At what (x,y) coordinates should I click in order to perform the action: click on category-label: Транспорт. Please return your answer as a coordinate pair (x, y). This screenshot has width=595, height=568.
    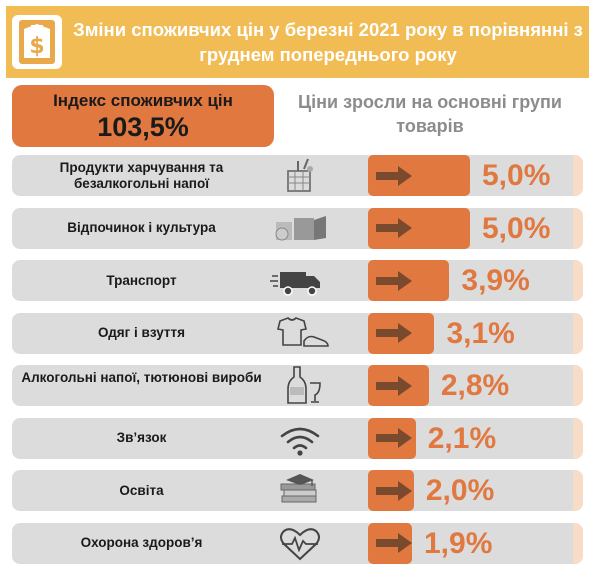
    Looking at the image, I should click on (141, 280).